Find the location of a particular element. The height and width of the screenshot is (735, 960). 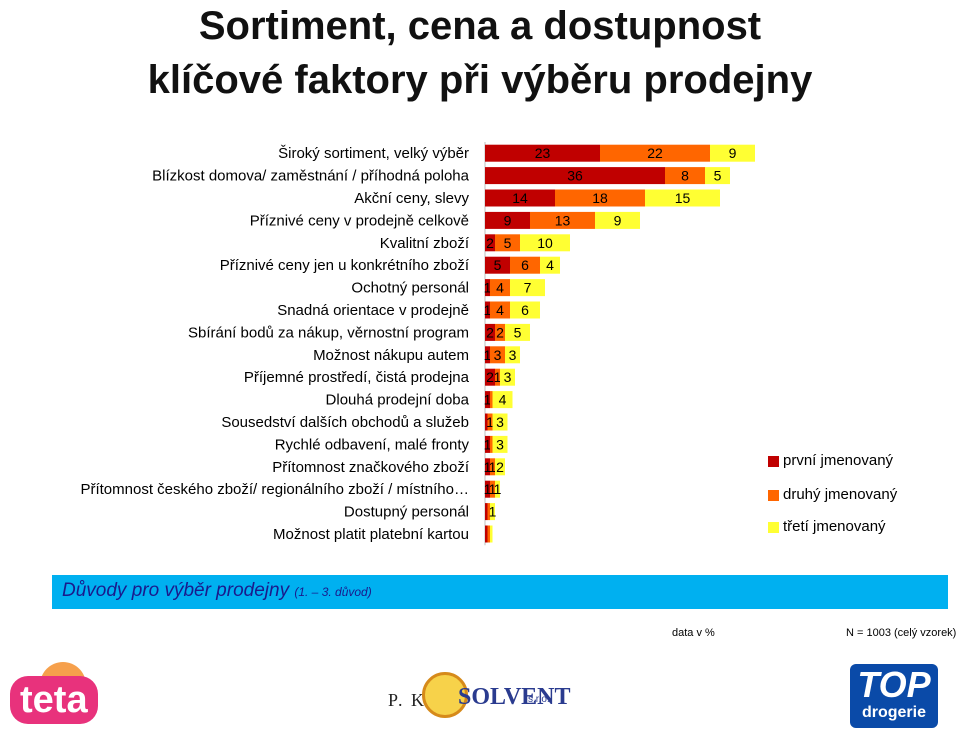

data-label: 23 is located at coordinates (543, 153).